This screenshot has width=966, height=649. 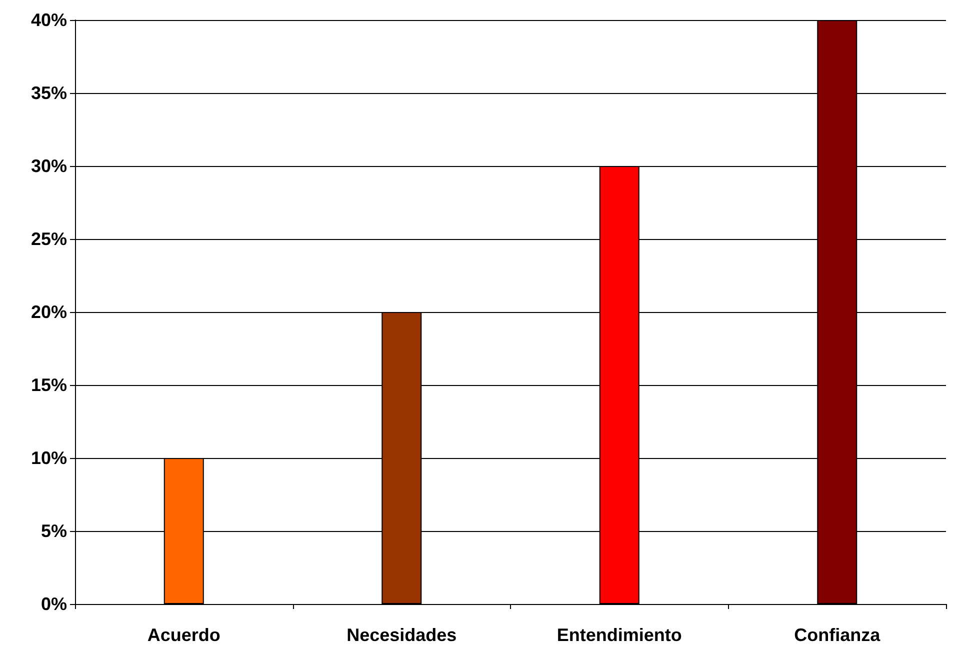 I want to click on y-tick-label: 30%, so click(x=48, y=166).